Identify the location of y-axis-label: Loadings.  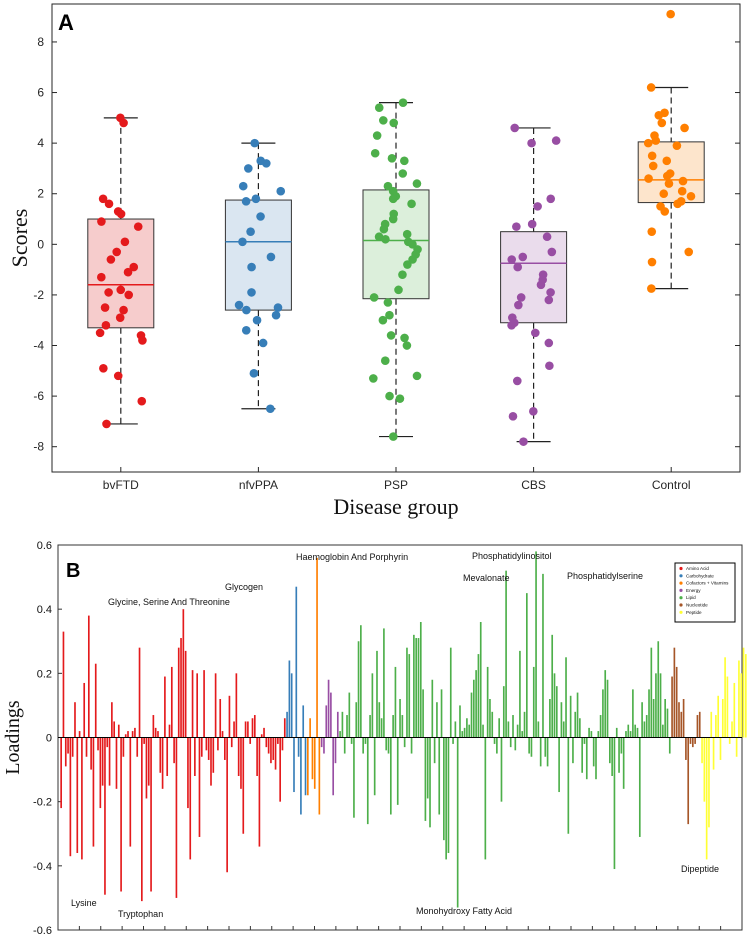
(13, 737).